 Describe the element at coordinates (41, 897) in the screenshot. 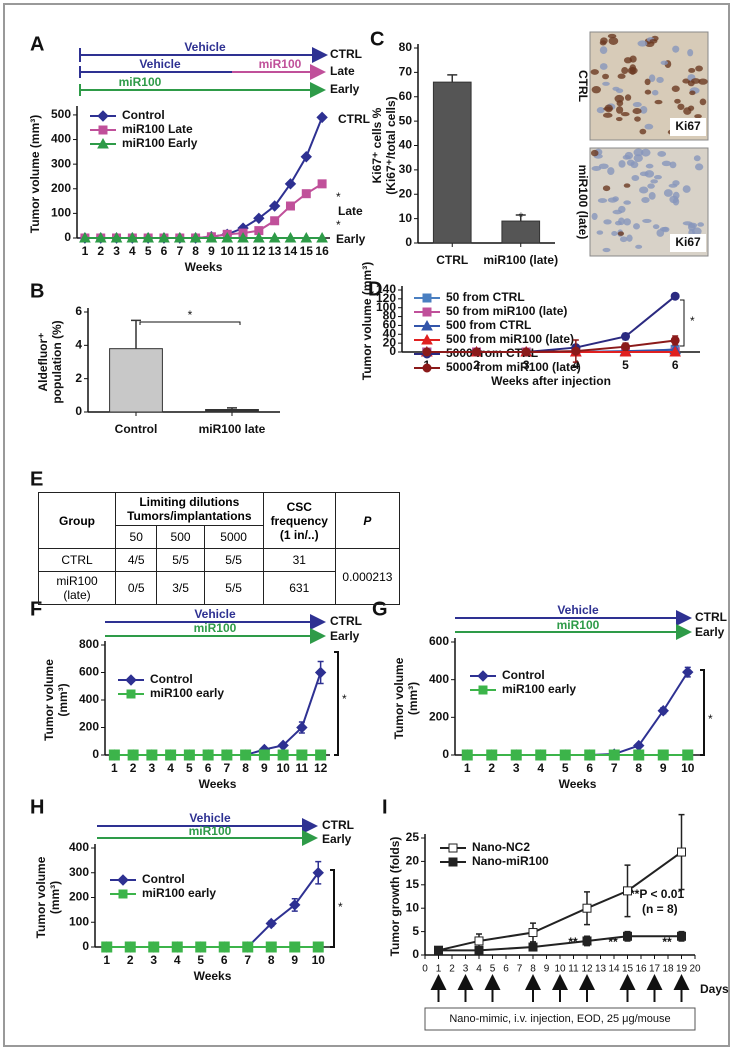

I see `y-axis-title: Tumor volume` at that location.